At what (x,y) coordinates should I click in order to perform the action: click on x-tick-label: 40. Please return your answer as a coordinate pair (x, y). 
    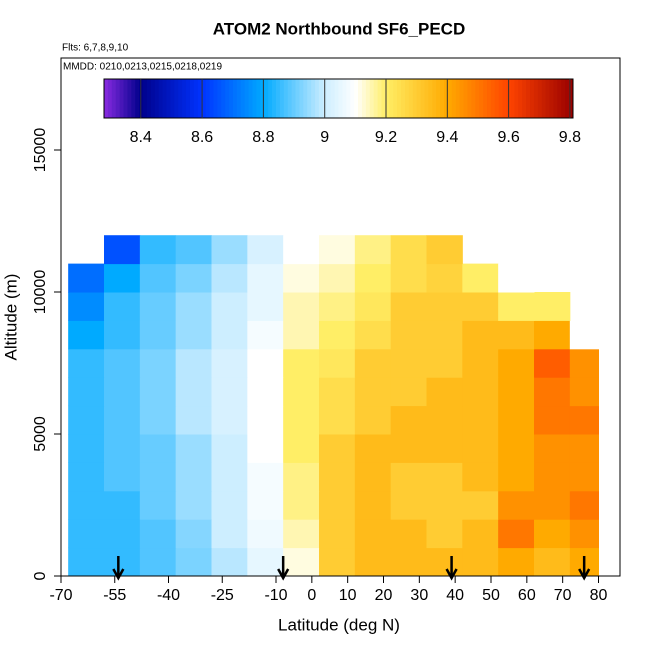
    Looking at the image, I should click on (455, 595).